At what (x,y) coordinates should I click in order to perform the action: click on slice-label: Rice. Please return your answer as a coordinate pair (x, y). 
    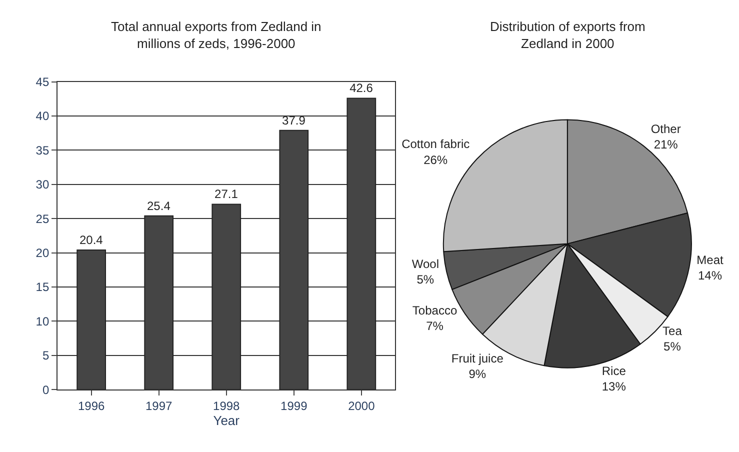
    Looking at the image, I should click on (614, 371).